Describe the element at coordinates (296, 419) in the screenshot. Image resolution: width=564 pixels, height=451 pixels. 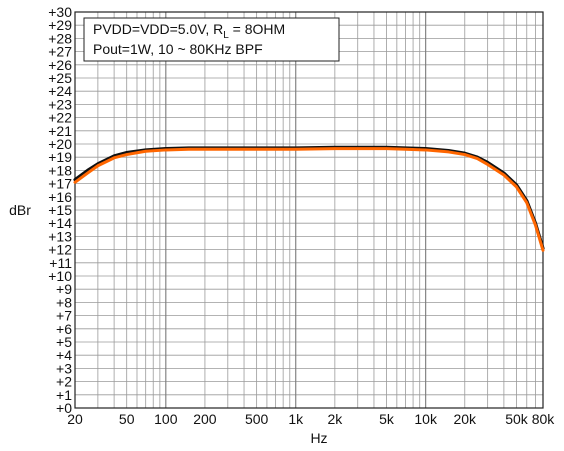
I see `x-tick-label: 1k` at that location.